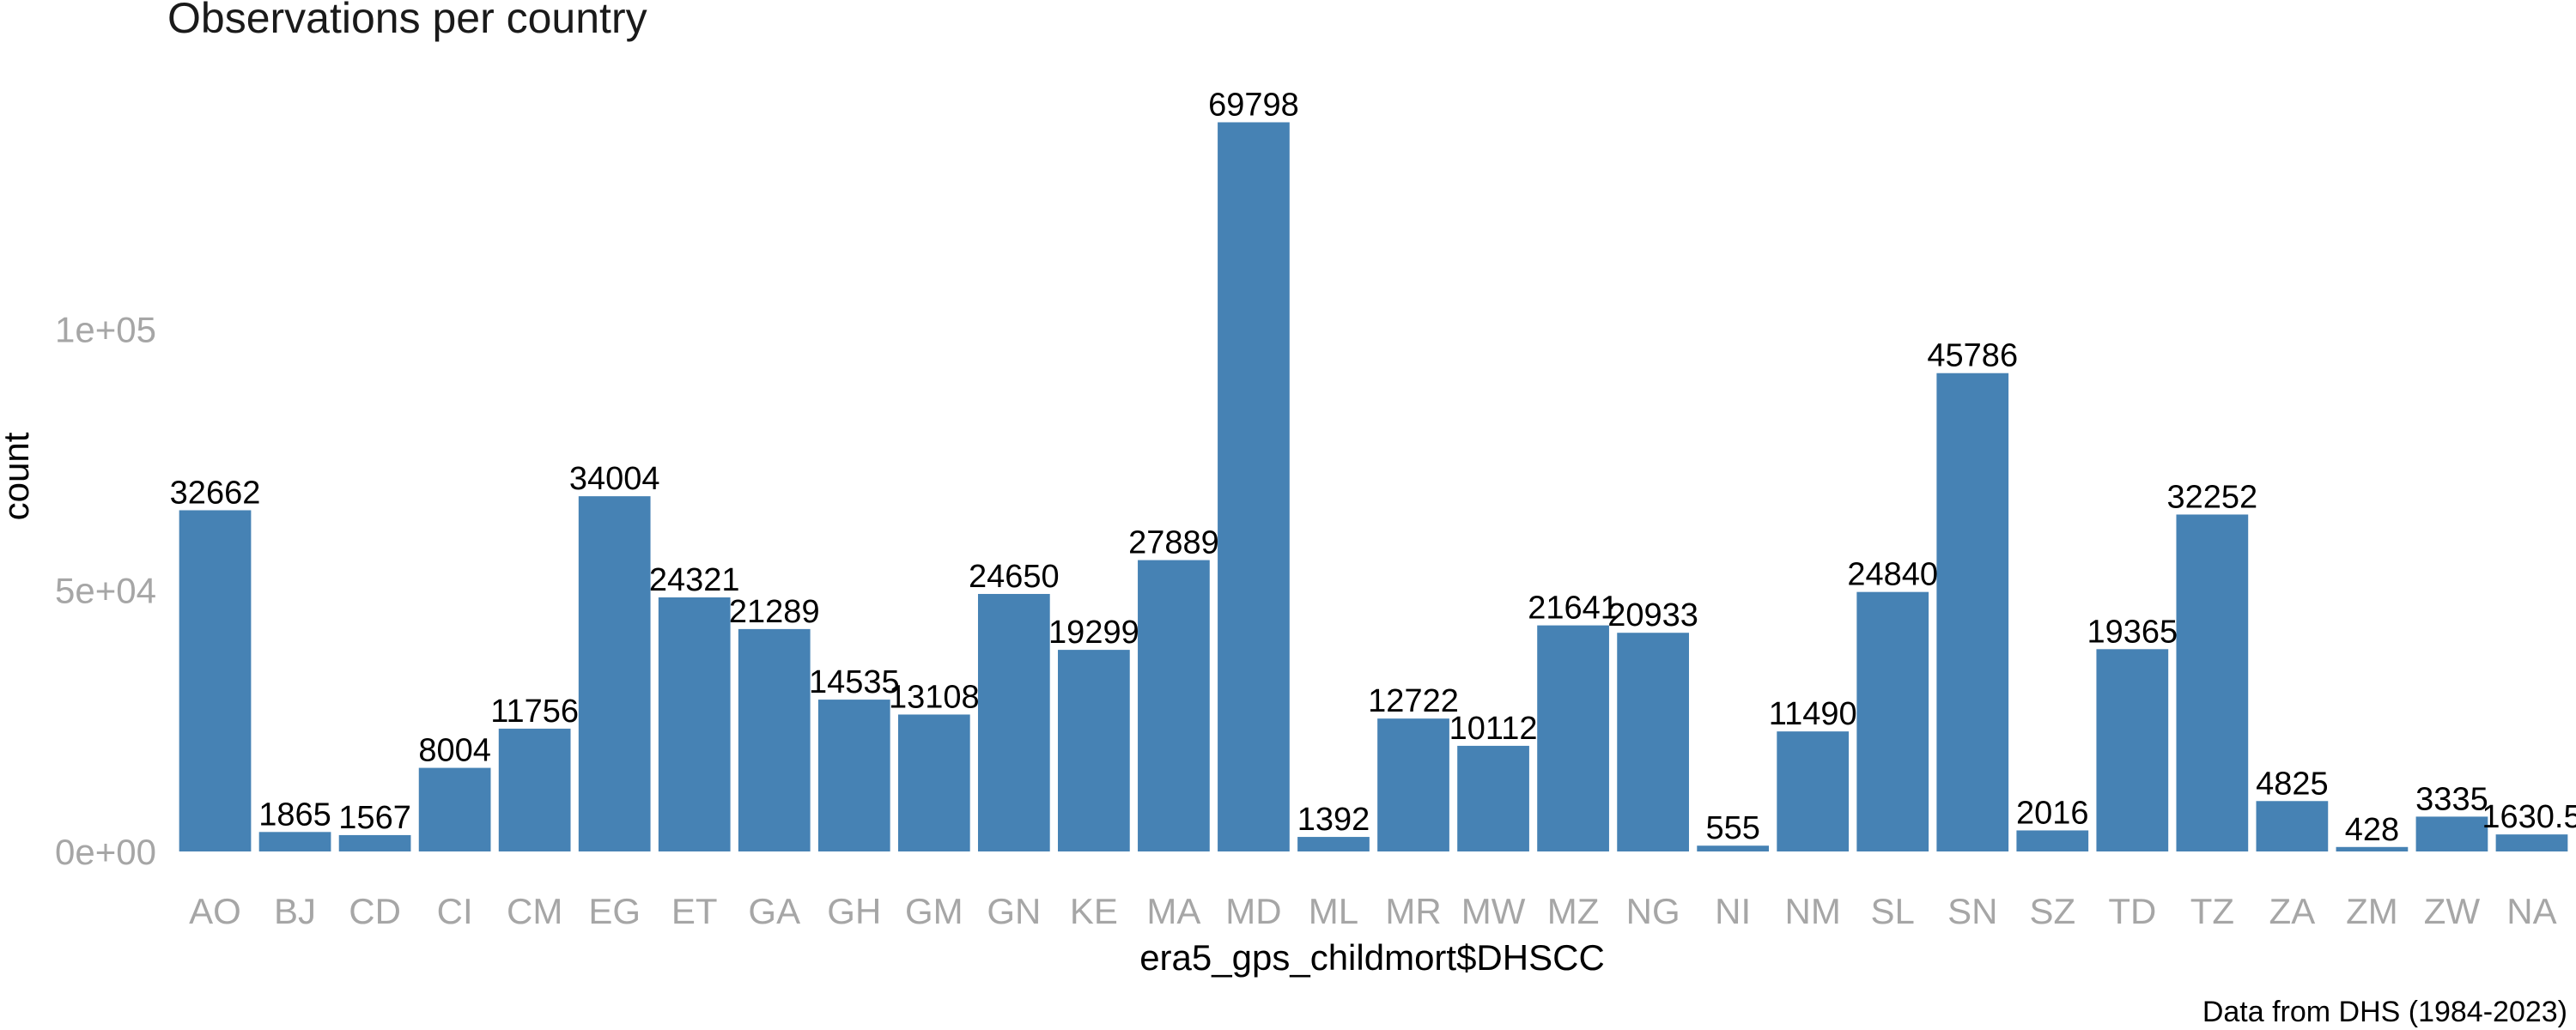  I want to click on bar-ng, so click(1653, 742).